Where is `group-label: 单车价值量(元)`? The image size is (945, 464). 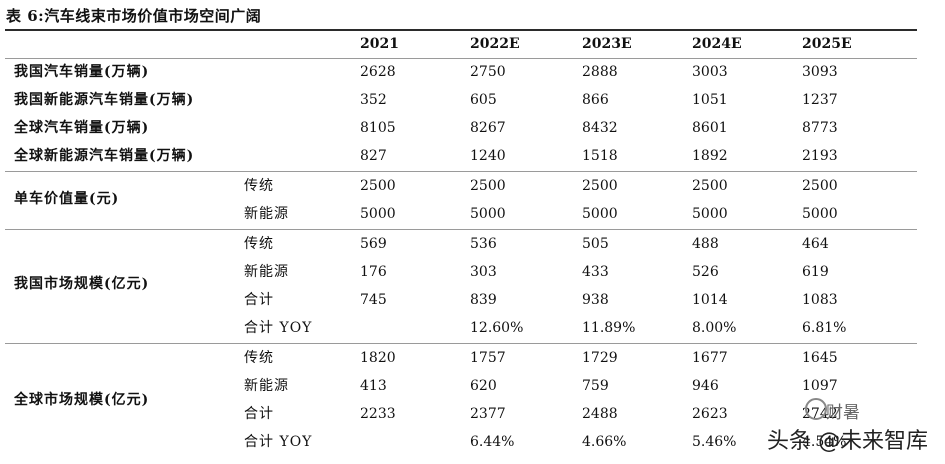 group-label: 单车价值量(元) is located at coordinates (67, 199).